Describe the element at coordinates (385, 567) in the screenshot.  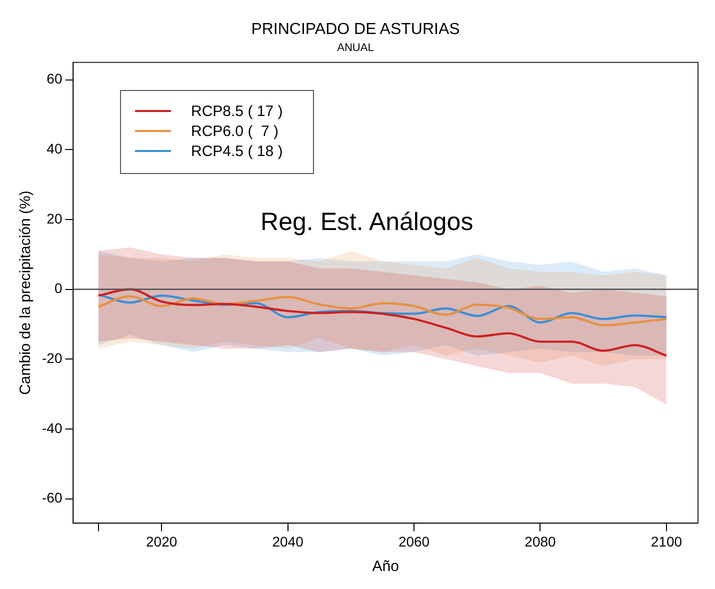
I see `x-axis-title: Año` at that location.